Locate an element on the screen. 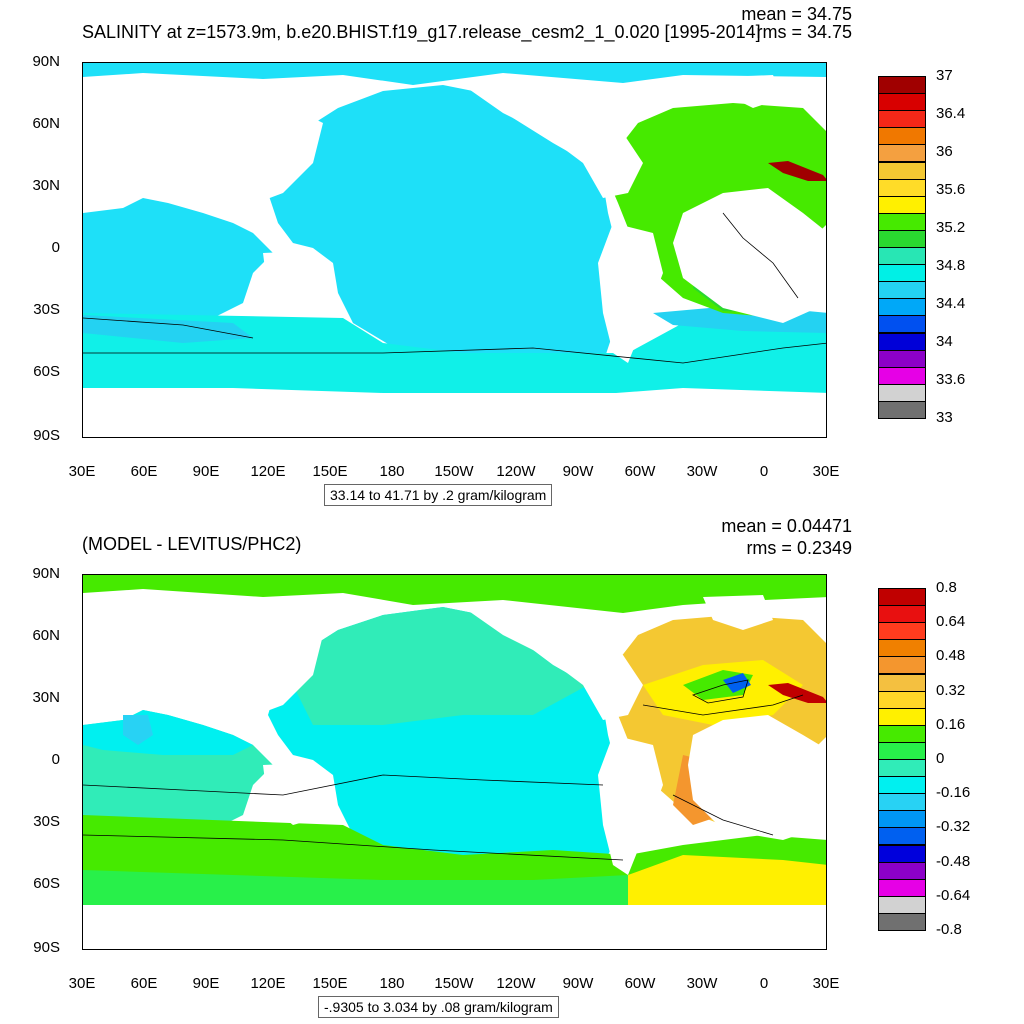 This screenshot has height=1024, width=1024. lon-label: 30W is located at coordinates (702, 983).